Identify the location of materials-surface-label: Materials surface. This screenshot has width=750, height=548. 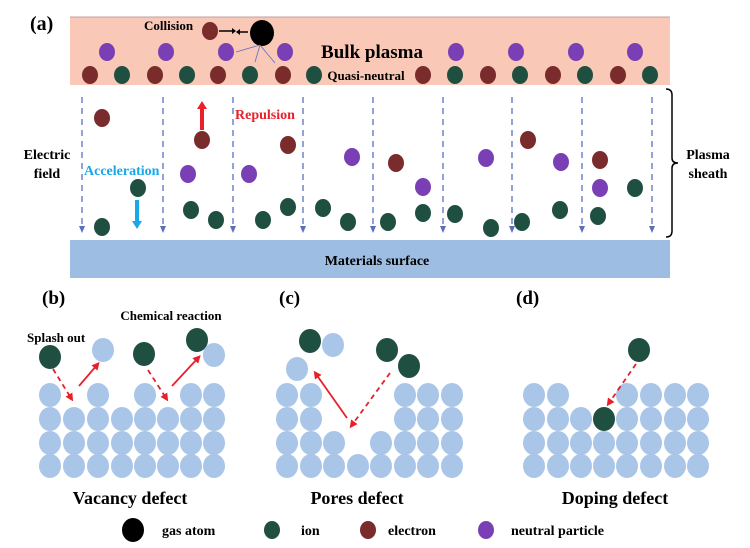
(377, 261).